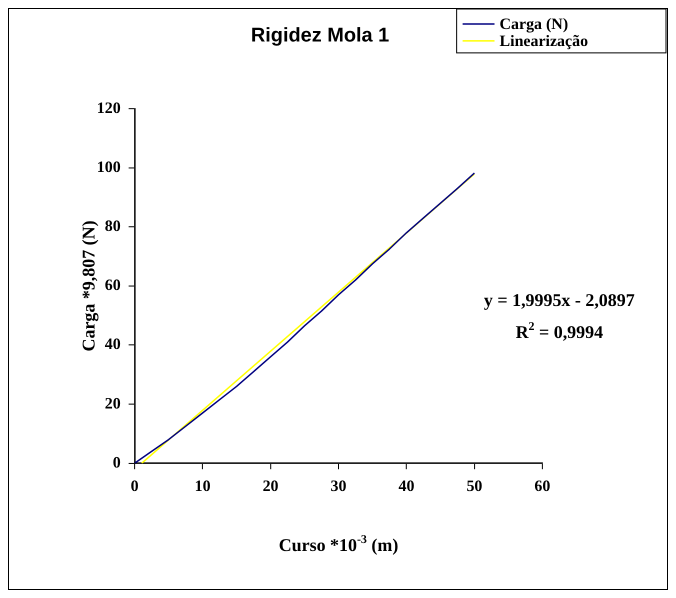 This screenshot has height=598, width=676. What do you see at coordinates (112, 345) in the screenshot?
I see `y-tick-label: 40` at bounding box center [112, 345].